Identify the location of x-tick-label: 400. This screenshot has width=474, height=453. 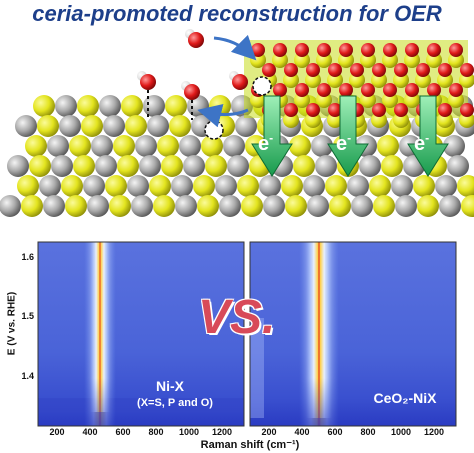
(302, 432).